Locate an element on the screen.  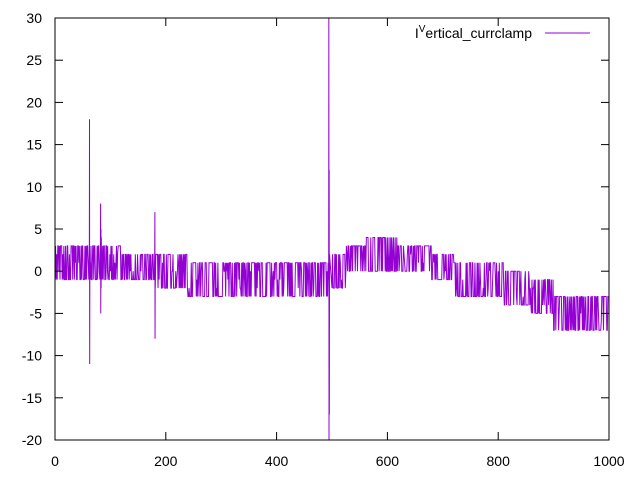
y-tick-label: 15 is located at coordinates (34, 145).